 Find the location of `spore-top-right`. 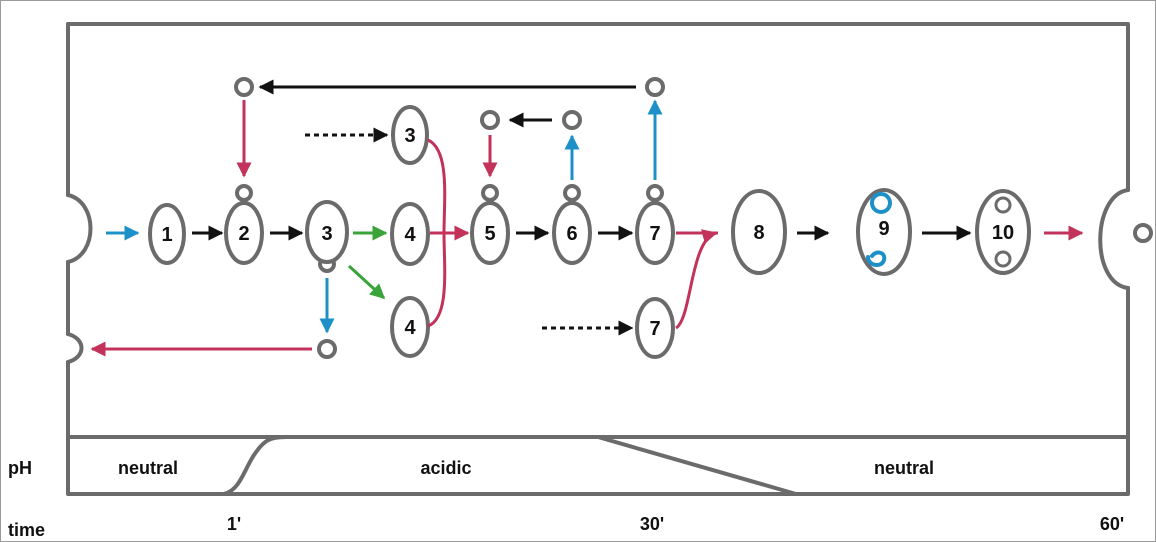

spore-top-right is located at coordinates (655, 87).